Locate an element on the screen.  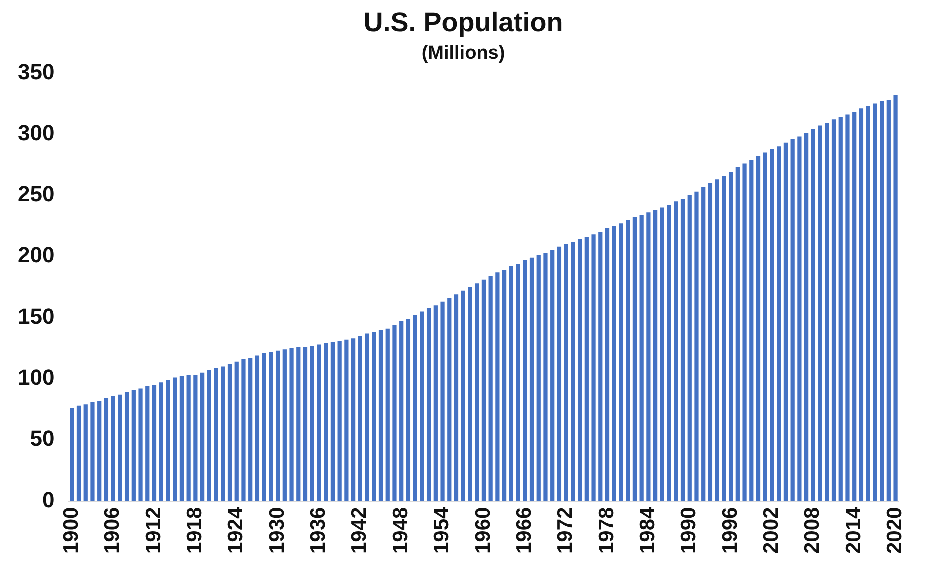
x-tick-label: 1912 is located at coordinates (154, 530).